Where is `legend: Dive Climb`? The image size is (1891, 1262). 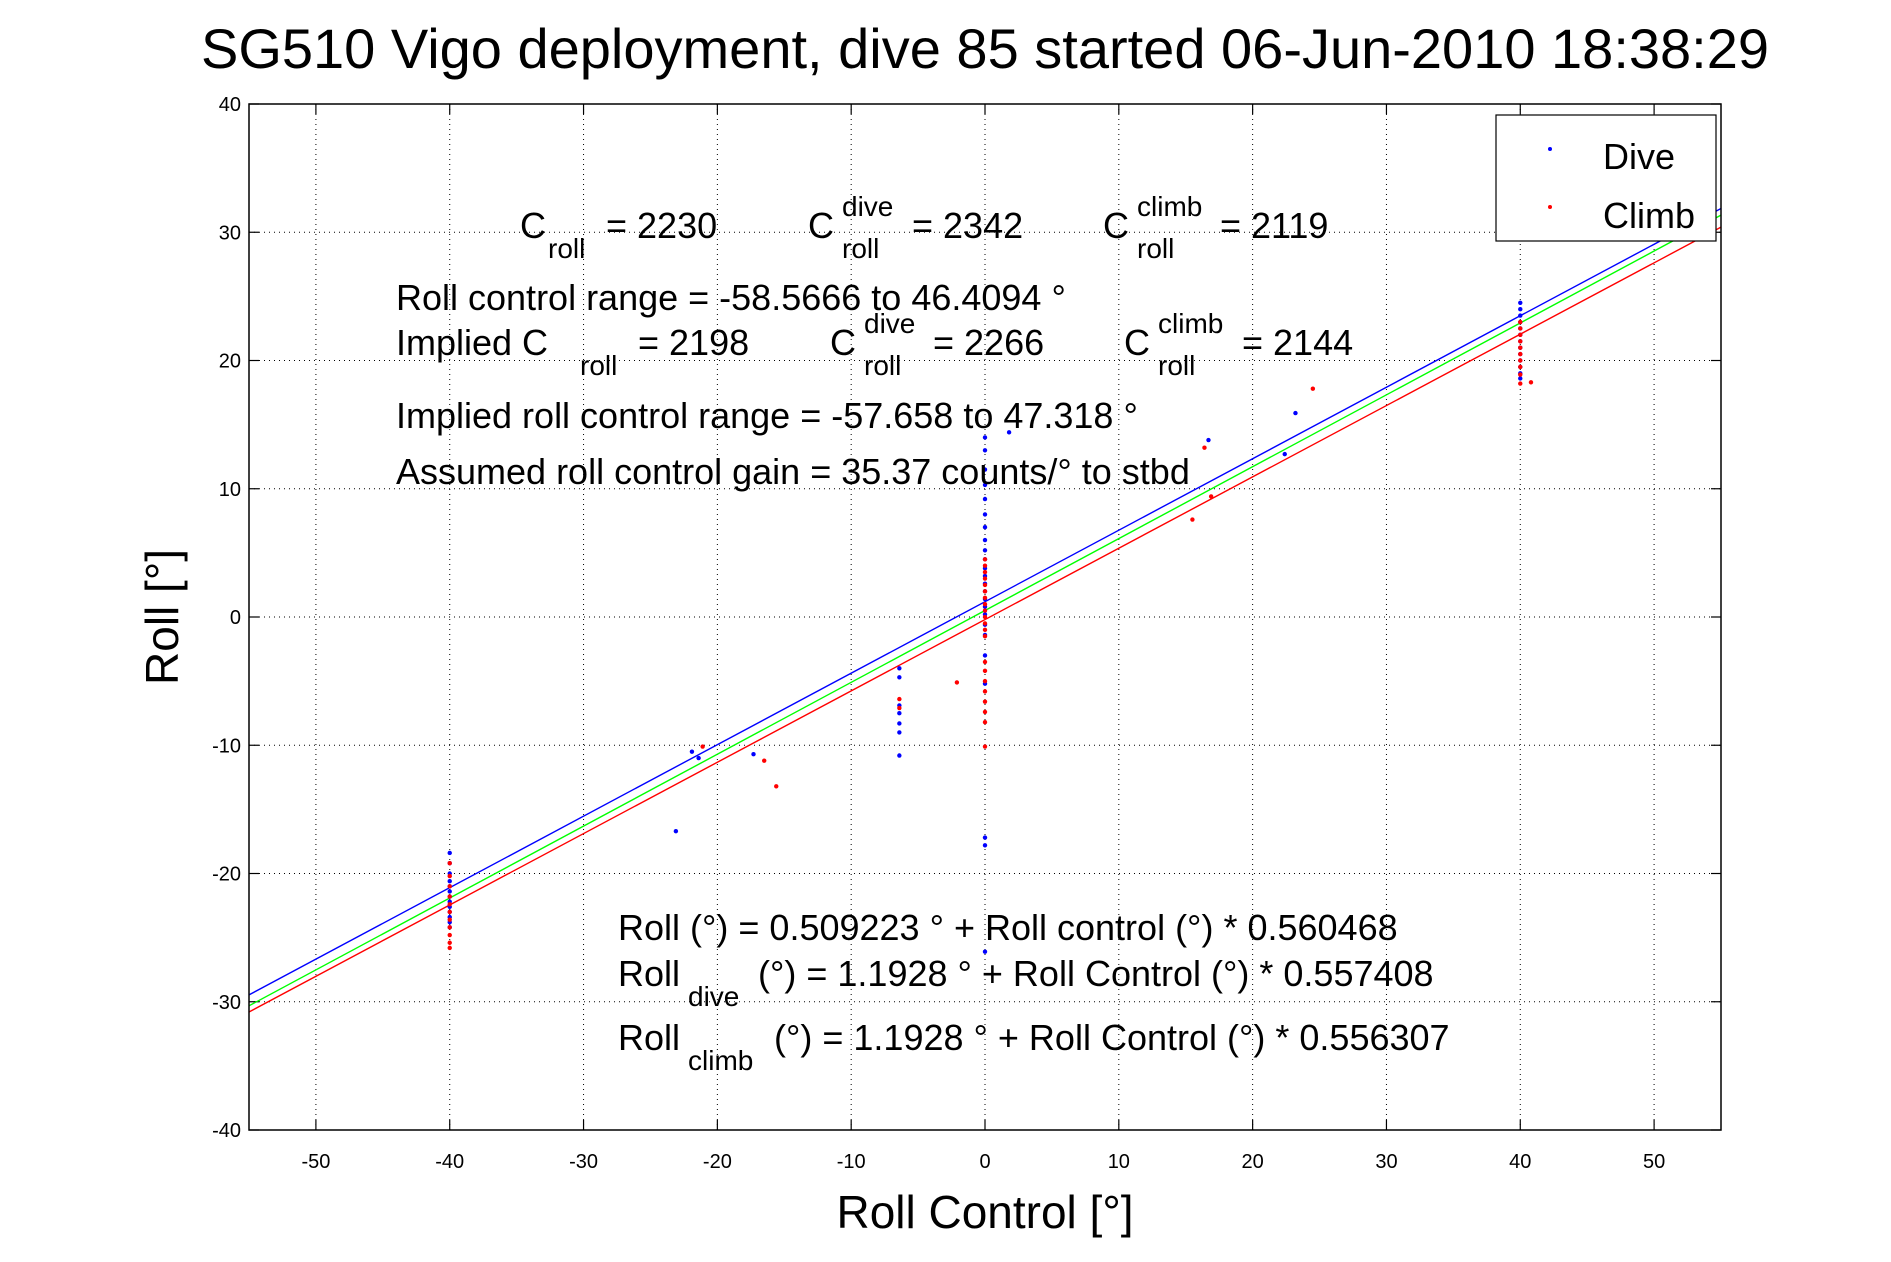
legend: Dive Climb is located at coordinates (1606, 178).